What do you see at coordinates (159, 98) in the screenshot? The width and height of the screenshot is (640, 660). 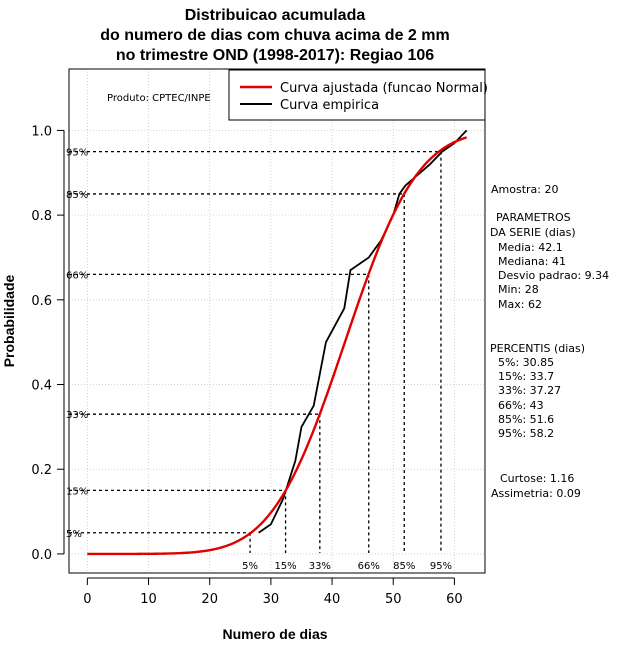 I see `product-label: Produto: CPTEC/INPE` at bounding box center [159, 98].